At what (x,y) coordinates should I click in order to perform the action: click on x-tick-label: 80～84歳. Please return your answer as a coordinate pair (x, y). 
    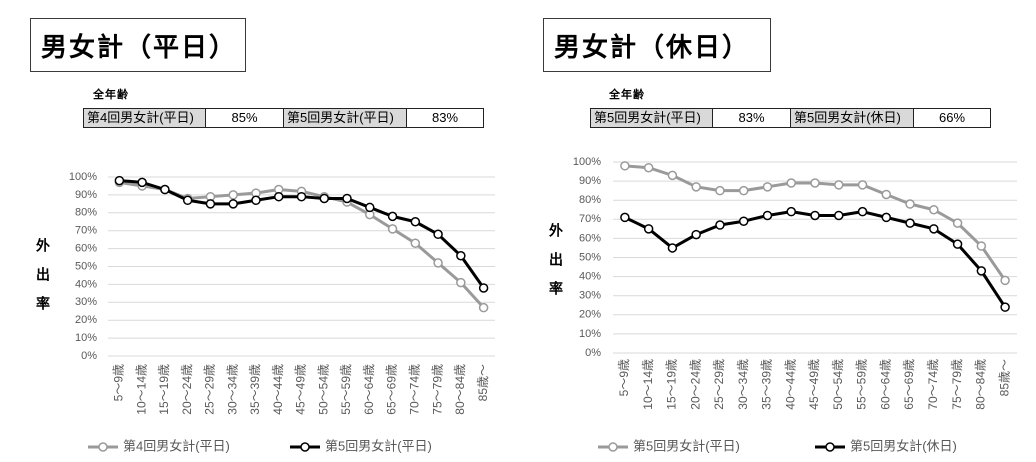
    Looking at the image, I should click on (460, 389).